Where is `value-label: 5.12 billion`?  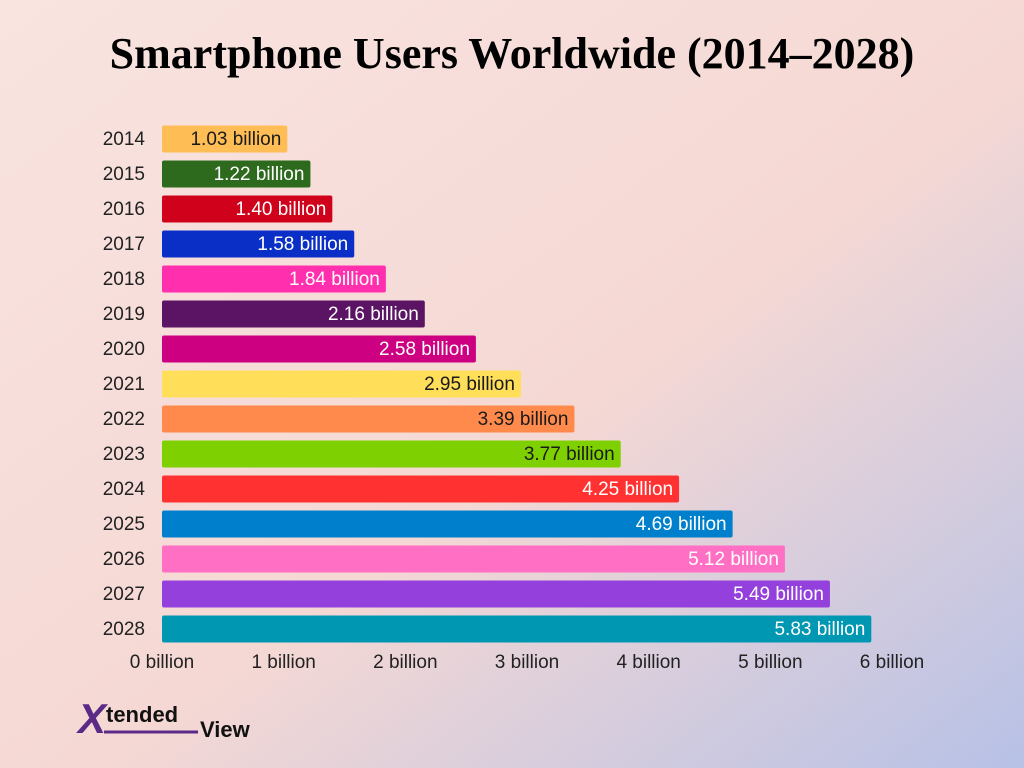
value-label: 5.12 billion is located at coordinates (733, 559).